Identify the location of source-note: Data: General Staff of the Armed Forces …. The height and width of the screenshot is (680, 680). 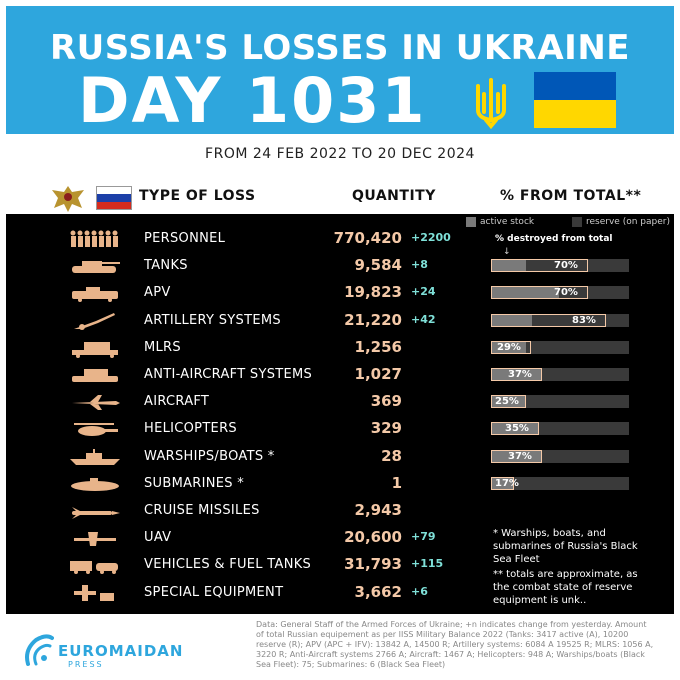
(455, 644).